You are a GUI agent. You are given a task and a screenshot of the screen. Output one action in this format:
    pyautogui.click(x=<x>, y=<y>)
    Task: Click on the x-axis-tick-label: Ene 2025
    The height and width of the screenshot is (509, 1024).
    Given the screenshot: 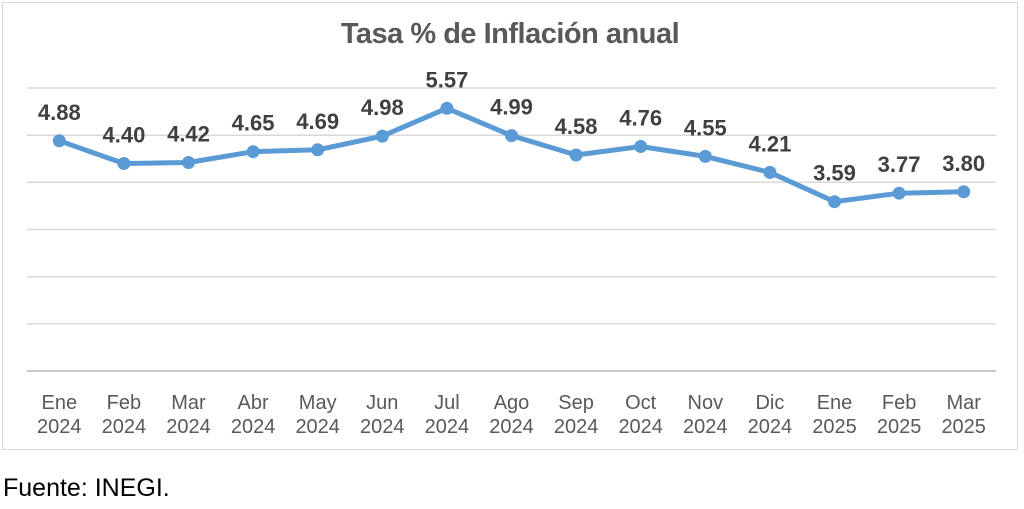 What is the action you would take?
    pyautogui.click(x=834, y=415)
    